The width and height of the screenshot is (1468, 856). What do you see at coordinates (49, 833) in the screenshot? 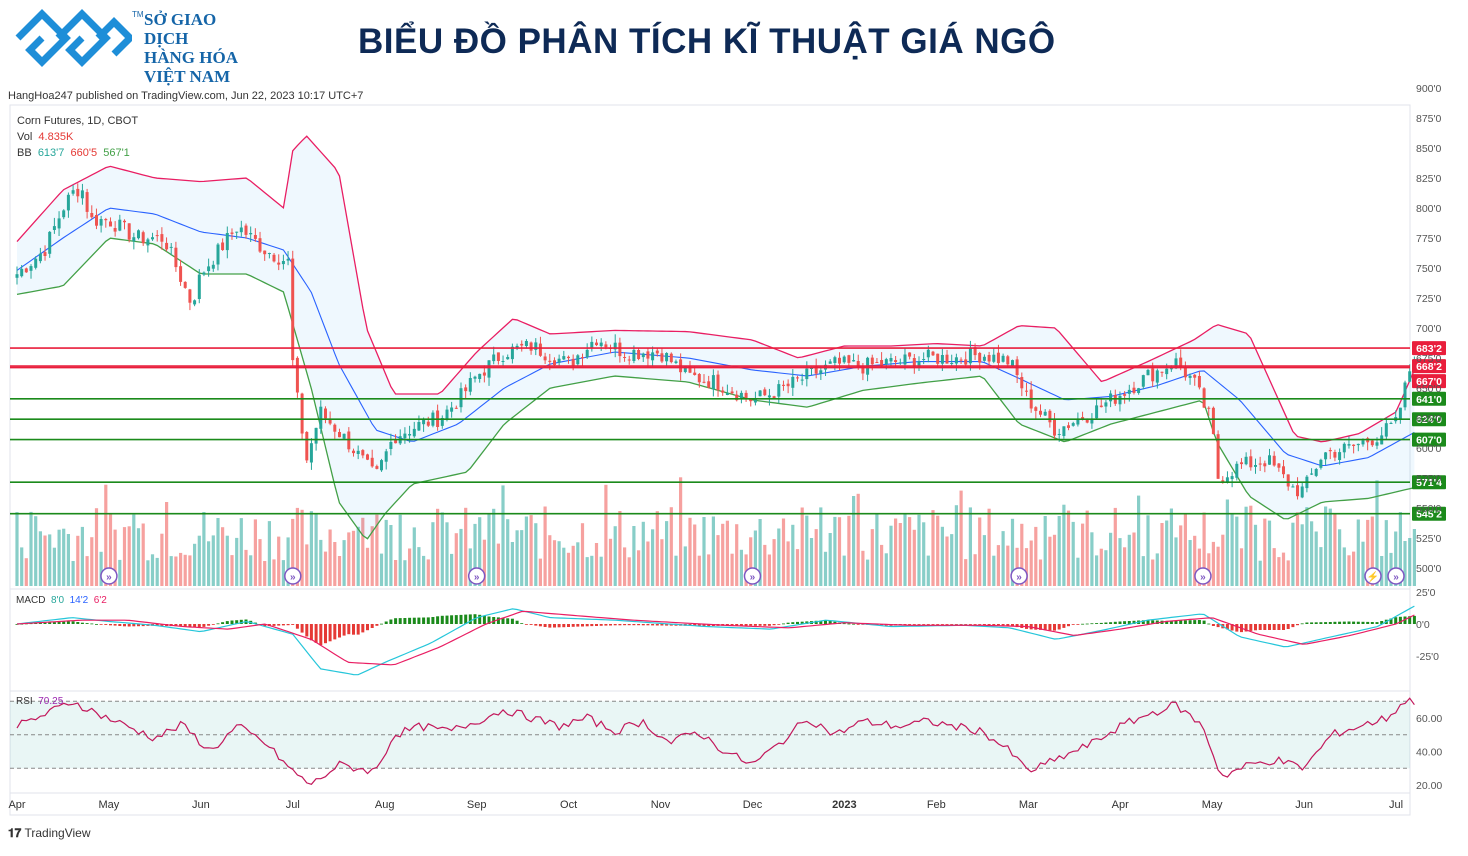
I see `tradingview-footer: 𝟏𝟕 TradingView` at bounding box center [49, 833].